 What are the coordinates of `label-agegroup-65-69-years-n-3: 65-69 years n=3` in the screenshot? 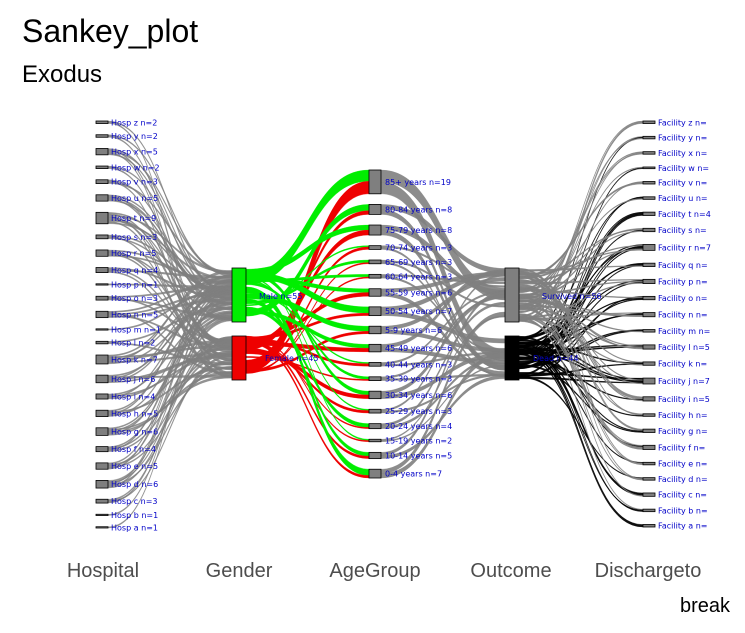 It's located at (418, 262).